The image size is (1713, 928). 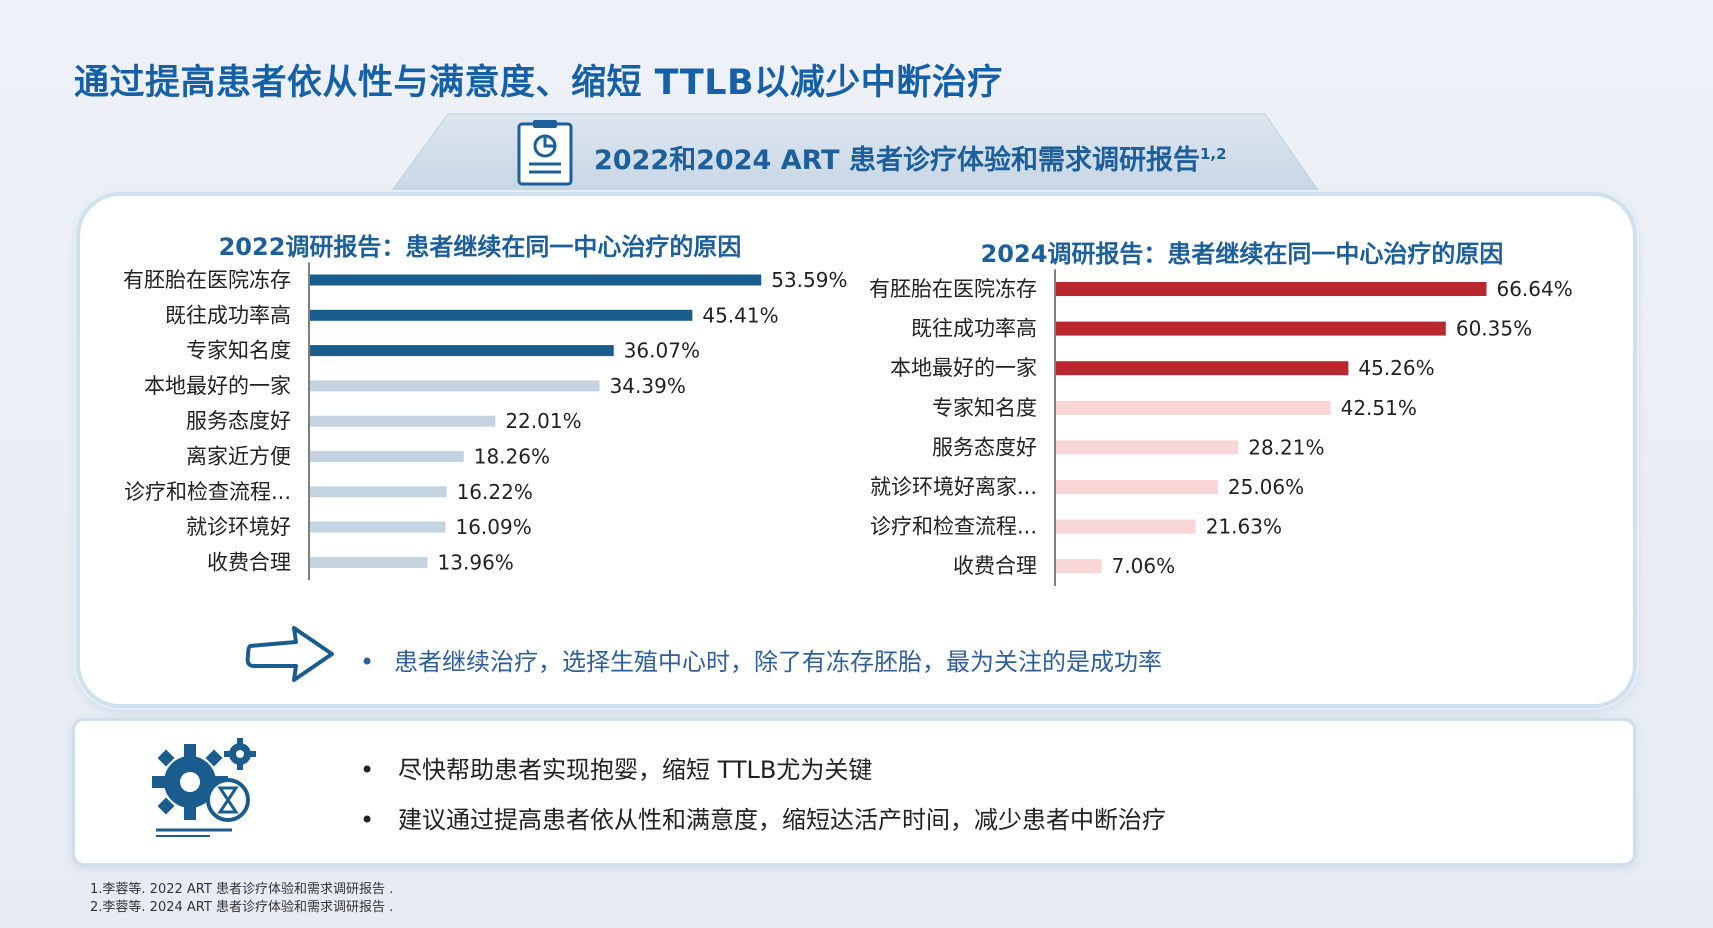 I want to click on footnote-2: 2.李蓉等. 2024 ART 患者诊疗体验和需求调研报告 ., so click(x=242, y=907).